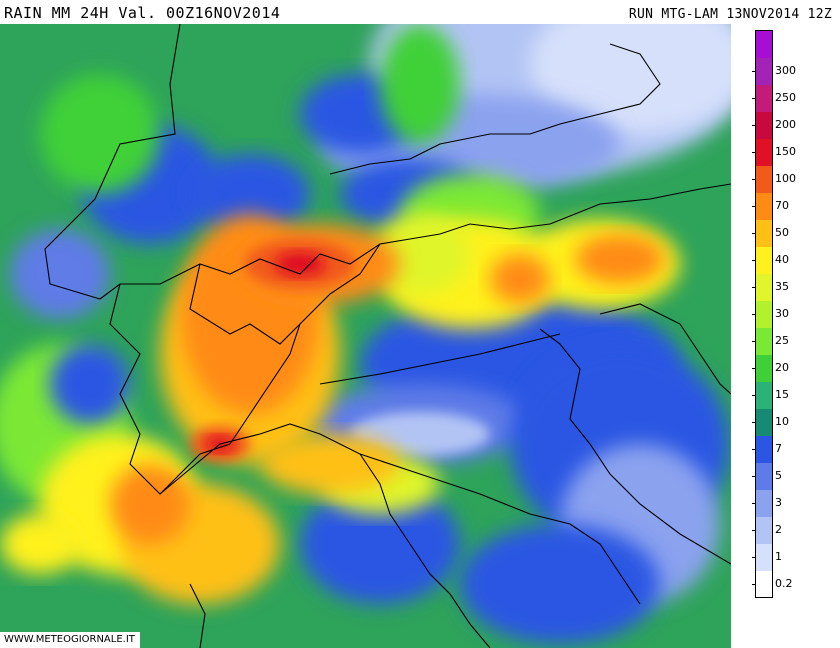 The width and height of the screenshot is (840, 648). I want to click on legend-label: 50, so click(782, 233).